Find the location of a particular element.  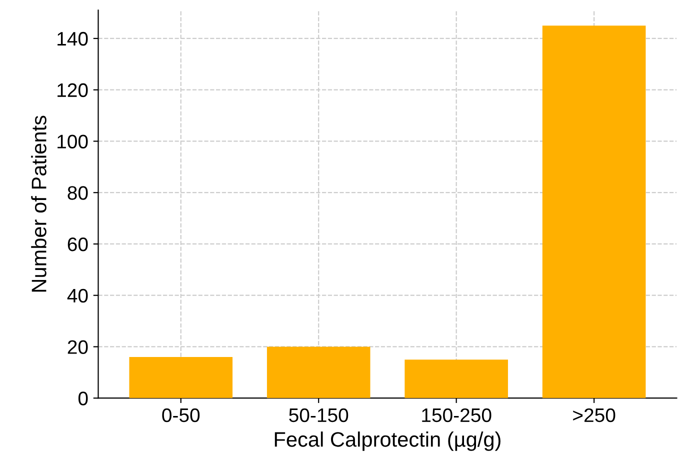

x-tick-label: >250 is located at coordinates (594, 415).